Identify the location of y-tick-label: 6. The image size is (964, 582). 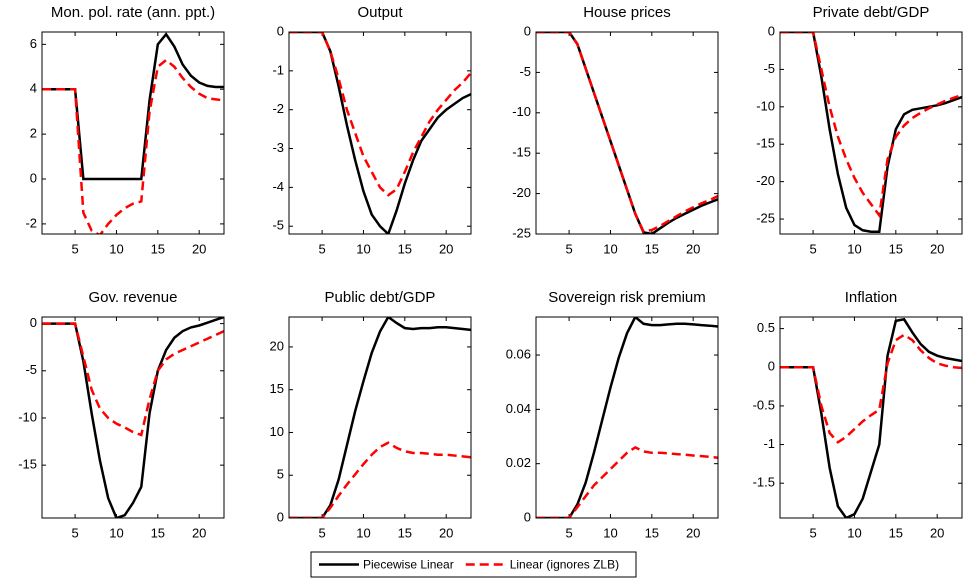
(33, 43).